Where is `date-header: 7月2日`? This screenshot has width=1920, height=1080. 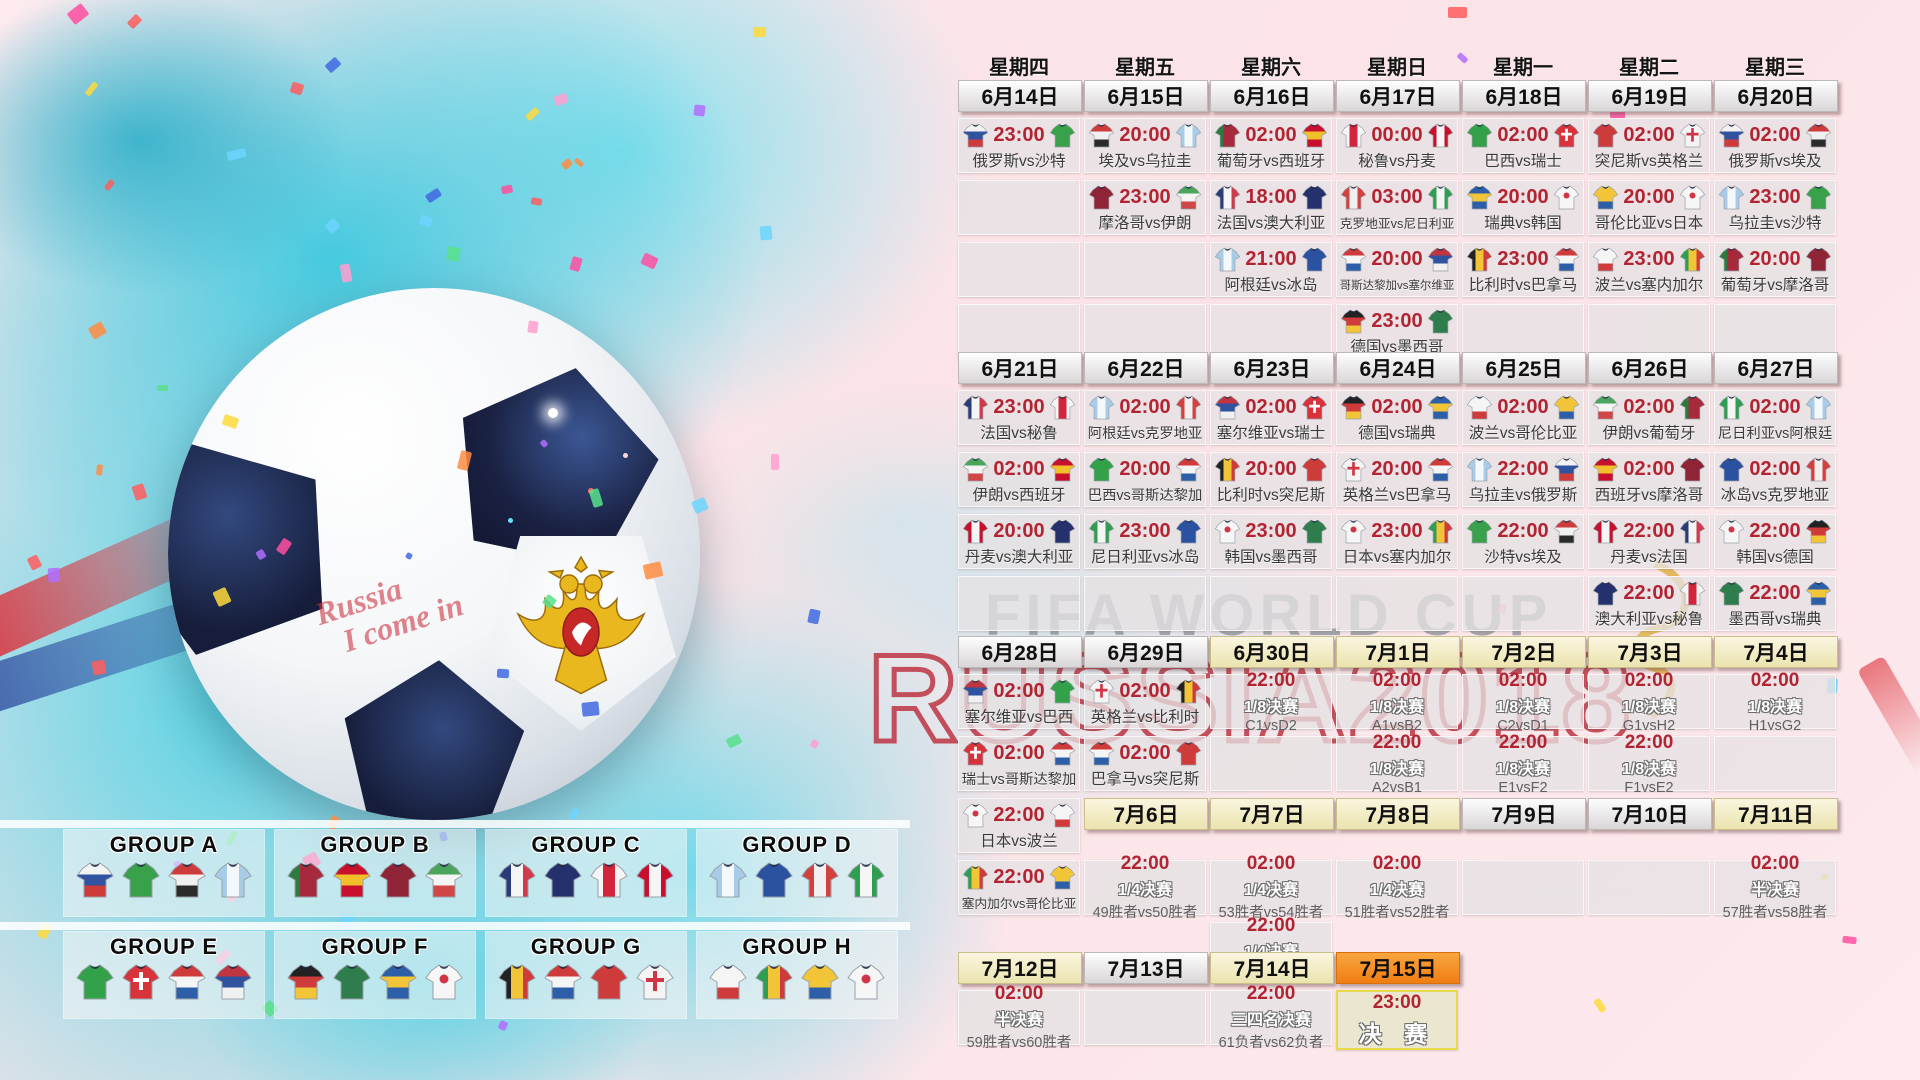
date-header: 7月2日 is located at coordinates (1524, 652).